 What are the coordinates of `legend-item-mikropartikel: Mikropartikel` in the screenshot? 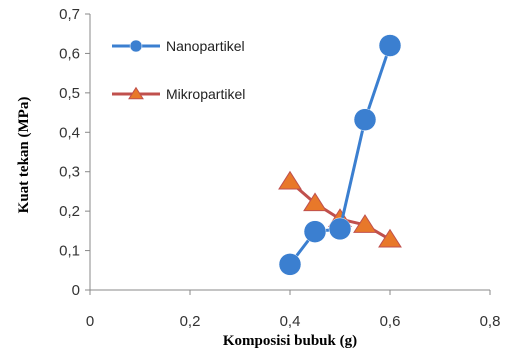 It's located at (178, 94).